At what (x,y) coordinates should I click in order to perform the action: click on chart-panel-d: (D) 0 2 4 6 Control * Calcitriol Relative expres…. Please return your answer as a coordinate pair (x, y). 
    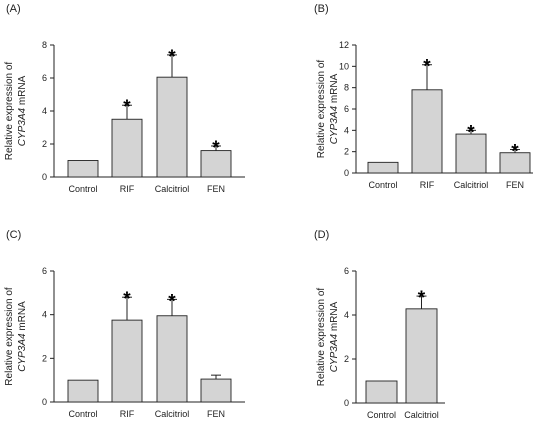
    Looking at the image, I should click on (379, 324).